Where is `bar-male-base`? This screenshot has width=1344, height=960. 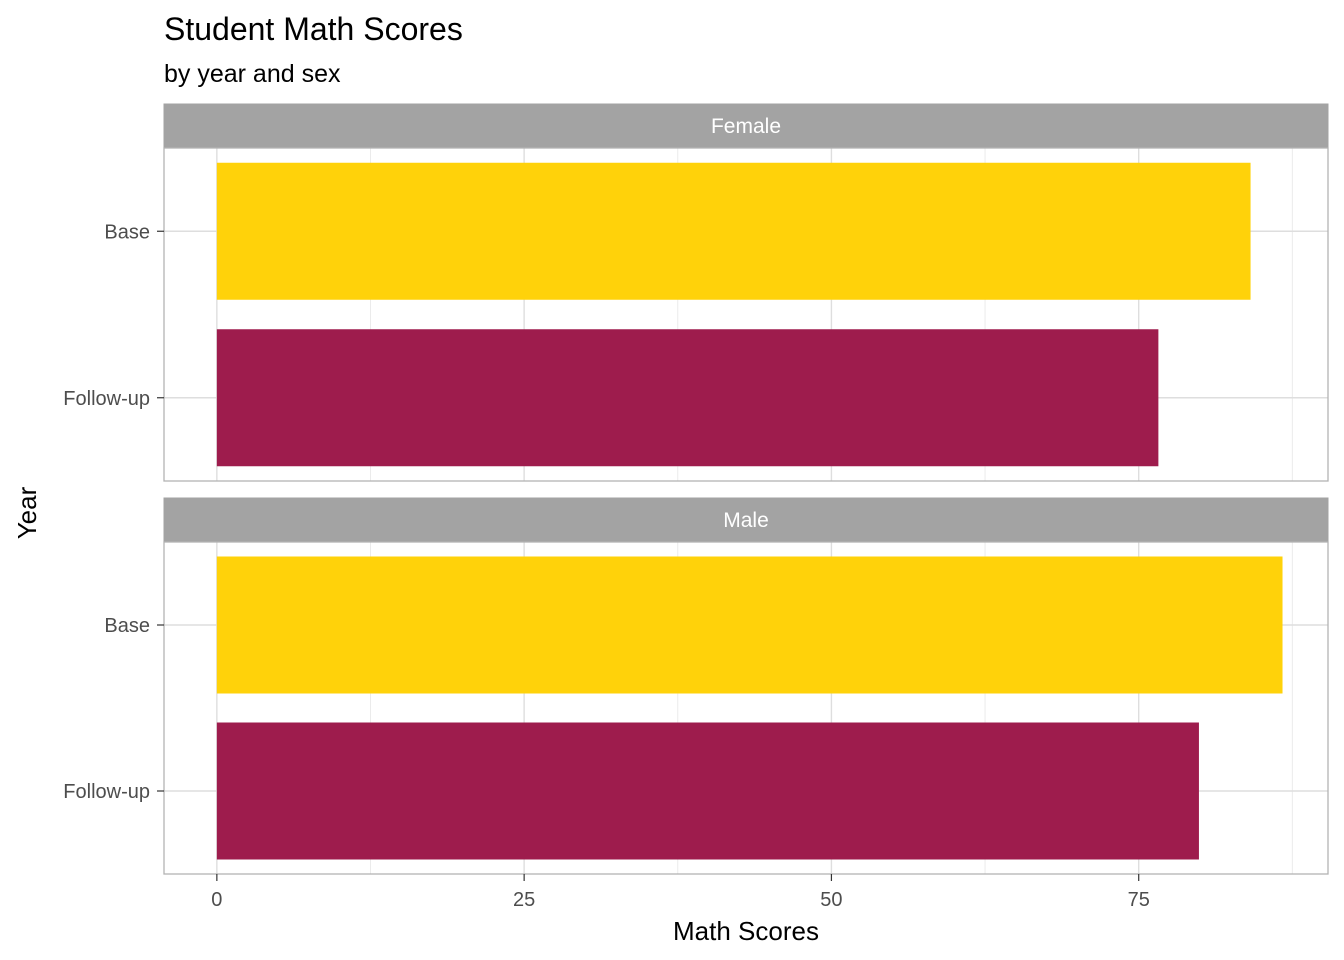
bar-male-base is located at coordinates (749, 625).